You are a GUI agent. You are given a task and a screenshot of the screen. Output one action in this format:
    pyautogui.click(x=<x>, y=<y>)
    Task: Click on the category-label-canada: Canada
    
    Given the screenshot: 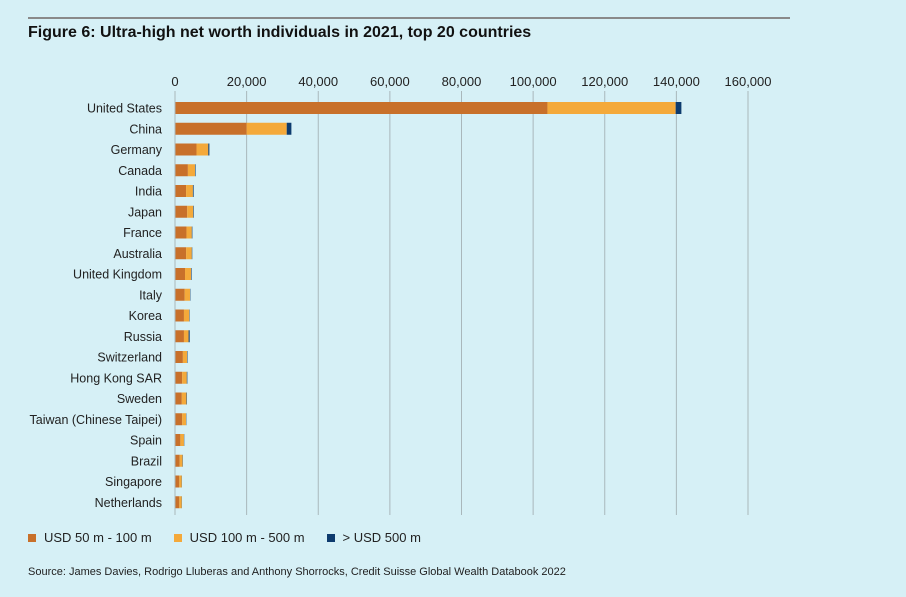 What is the action you would take?
    pyautogui.click(x=140, y=171)
    